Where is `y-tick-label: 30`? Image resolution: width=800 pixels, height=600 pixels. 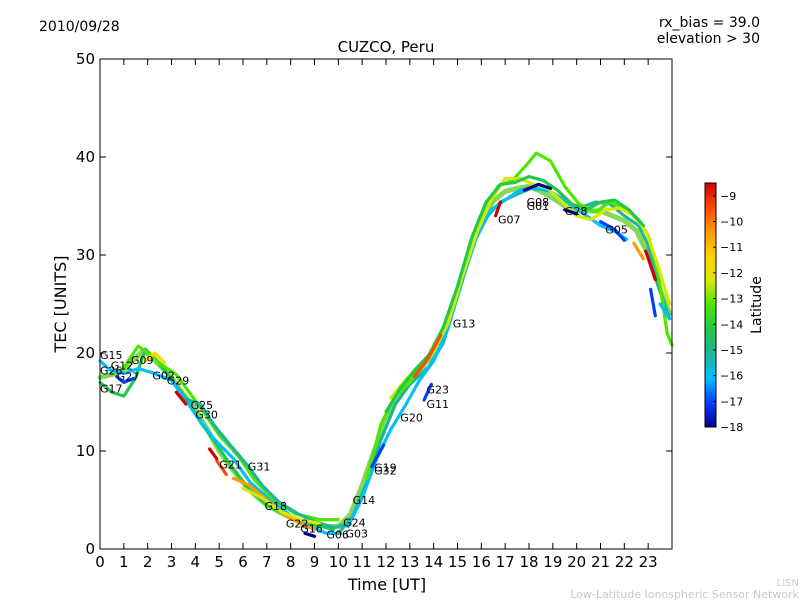 y-tick-label: 30 is located at coordinates (85, 255).